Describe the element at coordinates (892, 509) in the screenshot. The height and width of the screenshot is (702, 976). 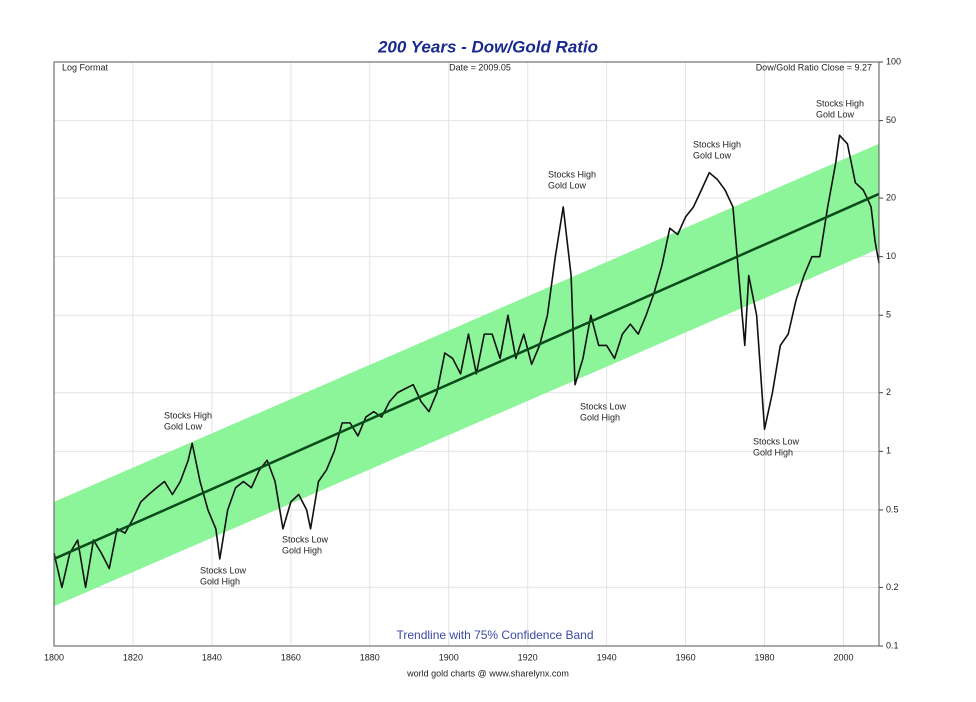
I see `y-tick-label: 0.5` at that location.